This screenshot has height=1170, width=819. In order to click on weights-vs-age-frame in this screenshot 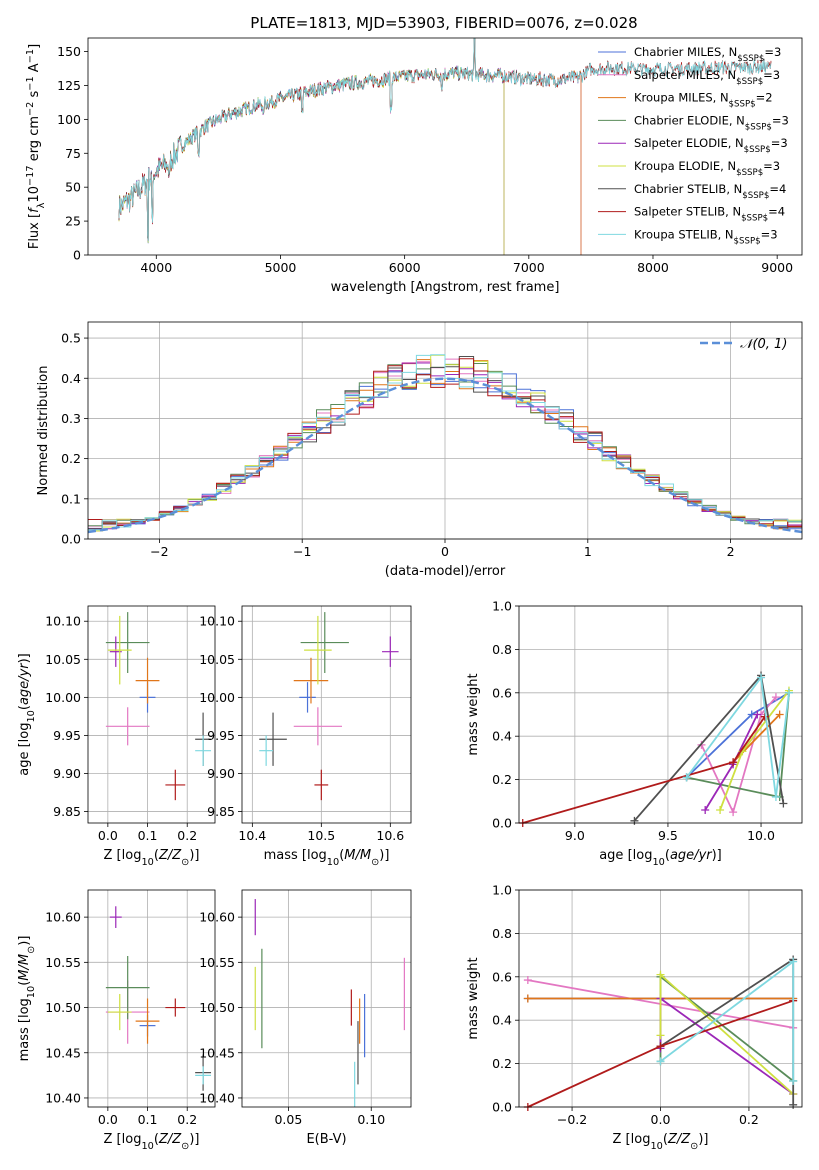, I will do `click(660, 714)`.